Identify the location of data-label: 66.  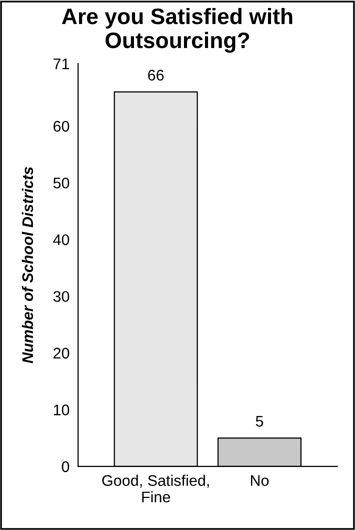
(156, 75).